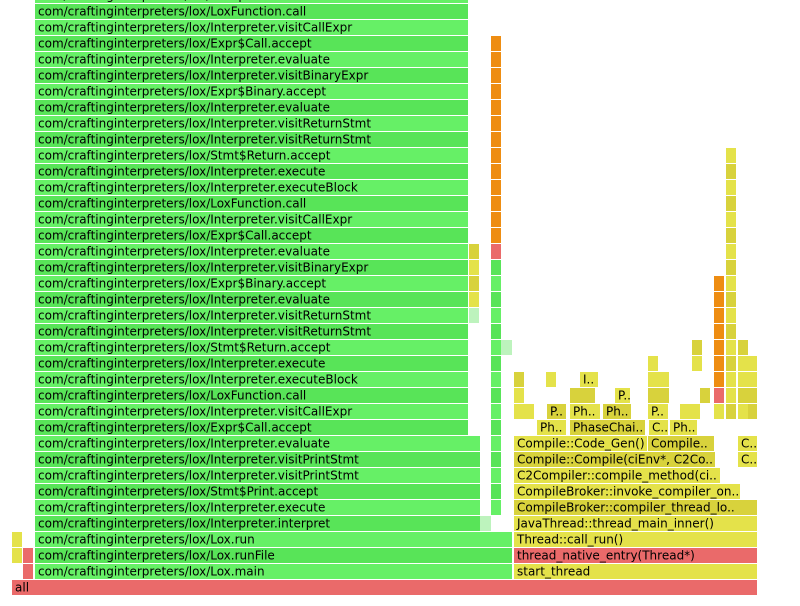 This screenshot has height=606, width=800. I want to click on frame-label: thread_native_entry(Thread*), so click(606, 556).